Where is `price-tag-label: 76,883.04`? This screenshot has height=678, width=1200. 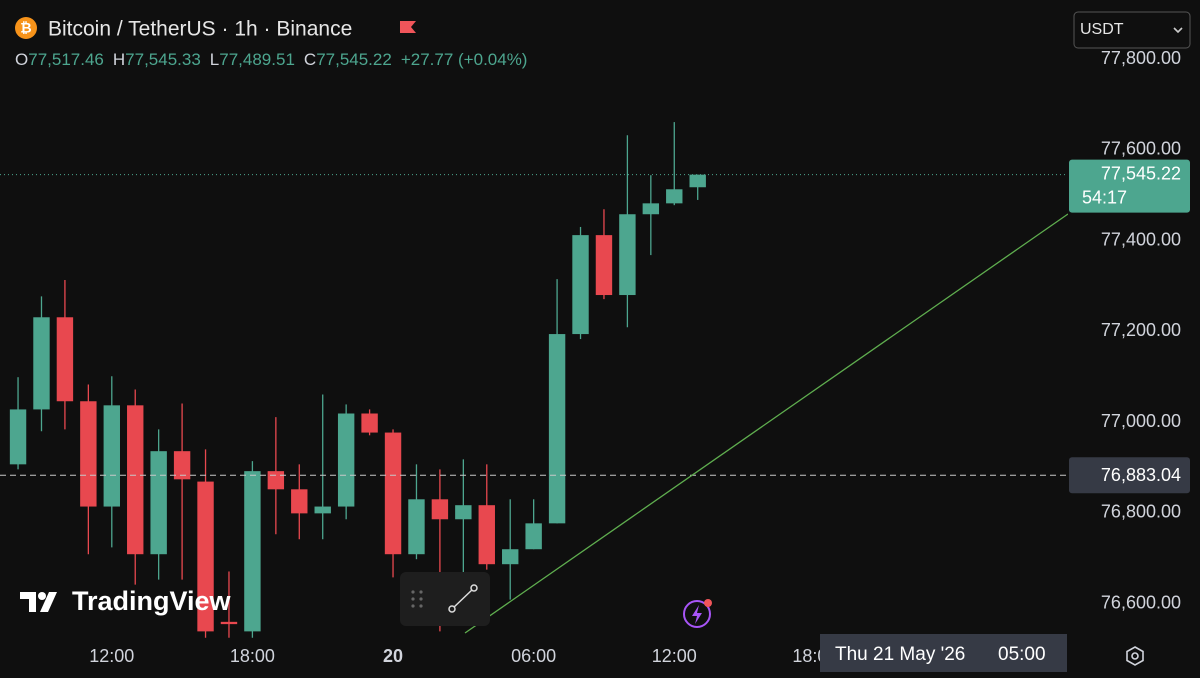 price-tag-label: 76,883.04 is located at coordinates (1141, 475).